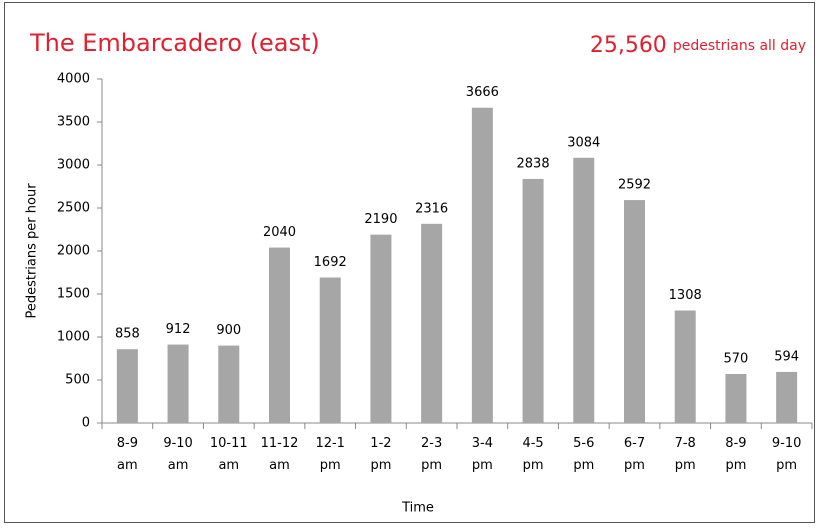  I want to click on x-tick-label: 11-12 am, so click(280, 454).